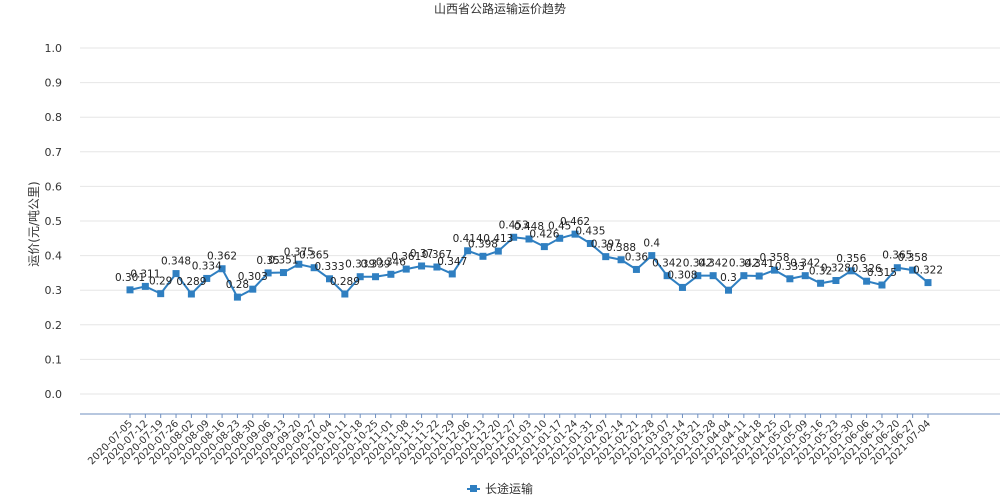 The height and width of the screenshot is (500, 1000). What do you see at coordinates (406, 257) in the screenshot?
I see `data-label: 0.361` at bounding box center [406, 257].